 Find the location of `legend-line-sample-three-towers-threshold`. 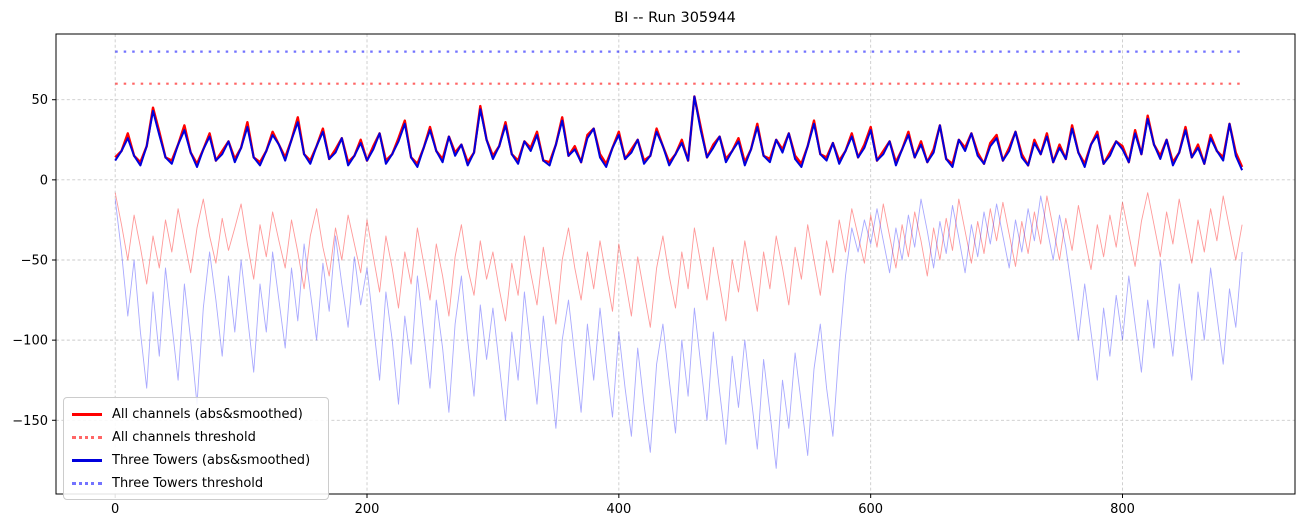

legend-line-sample-three-towers-threshold is located at coordinates (87, 483).